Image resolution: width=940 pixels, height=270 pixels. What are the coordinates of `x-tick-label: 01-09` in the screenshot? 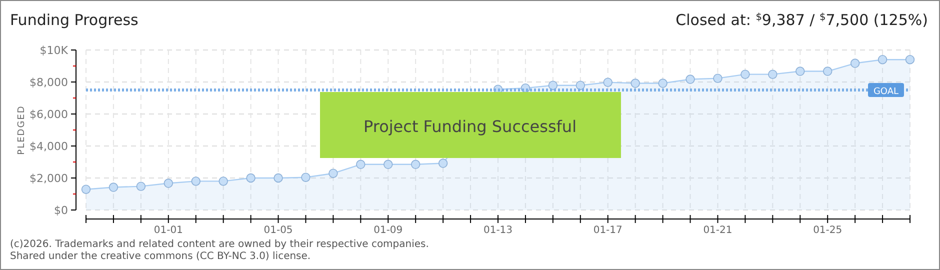 It's located at (388, 230).